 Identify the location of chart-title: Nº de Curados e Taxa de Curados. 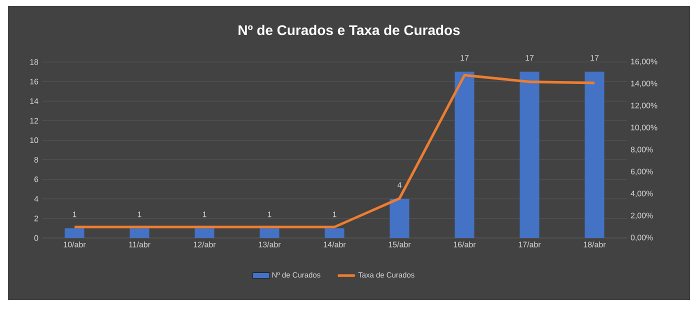
(349, 30).